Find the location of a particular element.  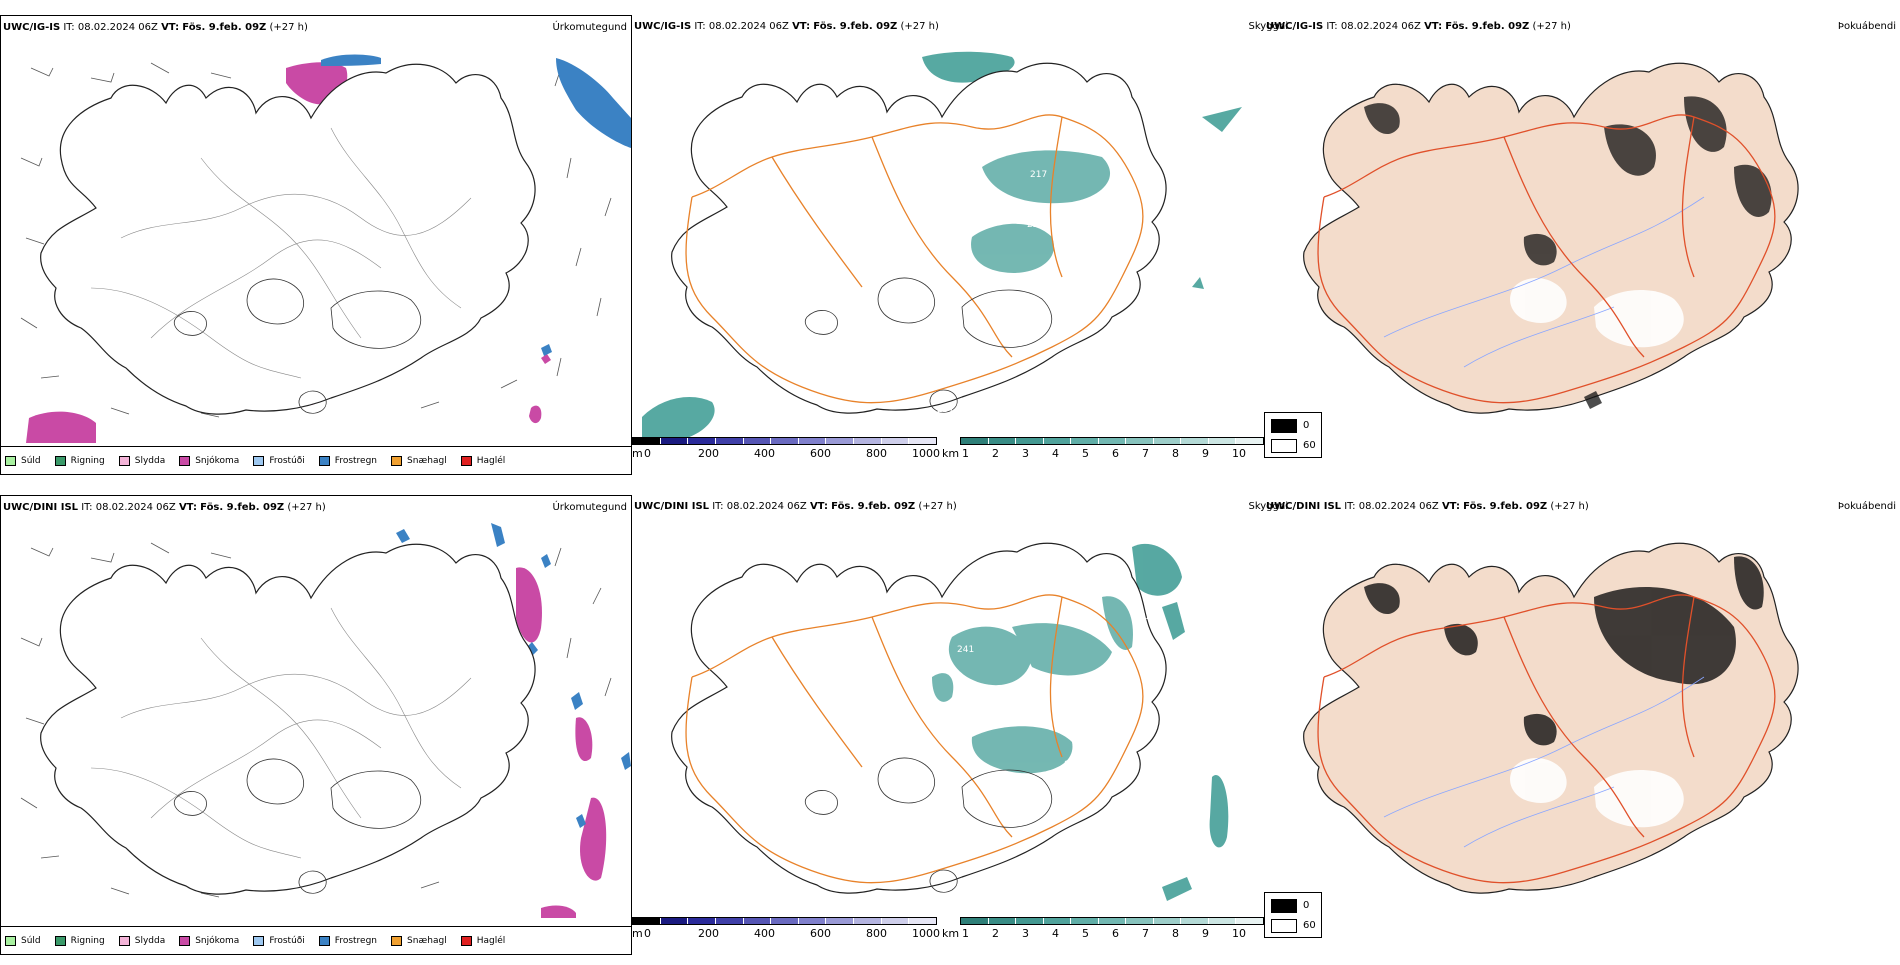

legend-item: Slydda is located at coordinates (141, 940).